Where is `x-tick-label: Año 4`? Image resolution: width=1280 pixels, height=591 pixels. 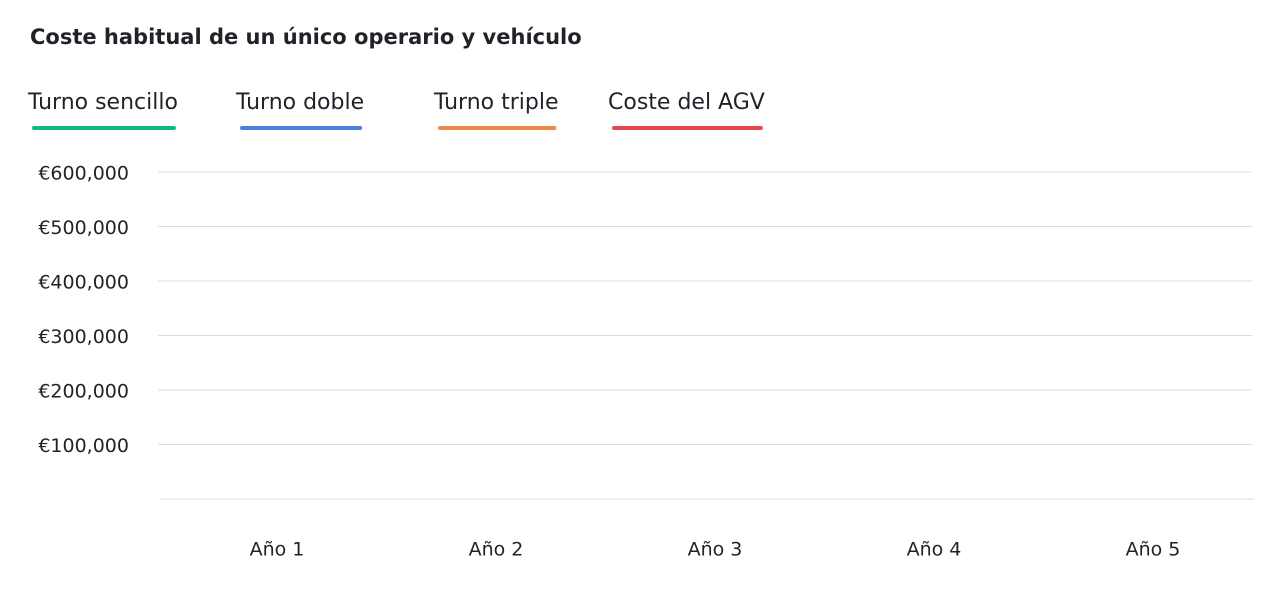 x-tick-label: Año 4 is located at coordinates (934, 550).